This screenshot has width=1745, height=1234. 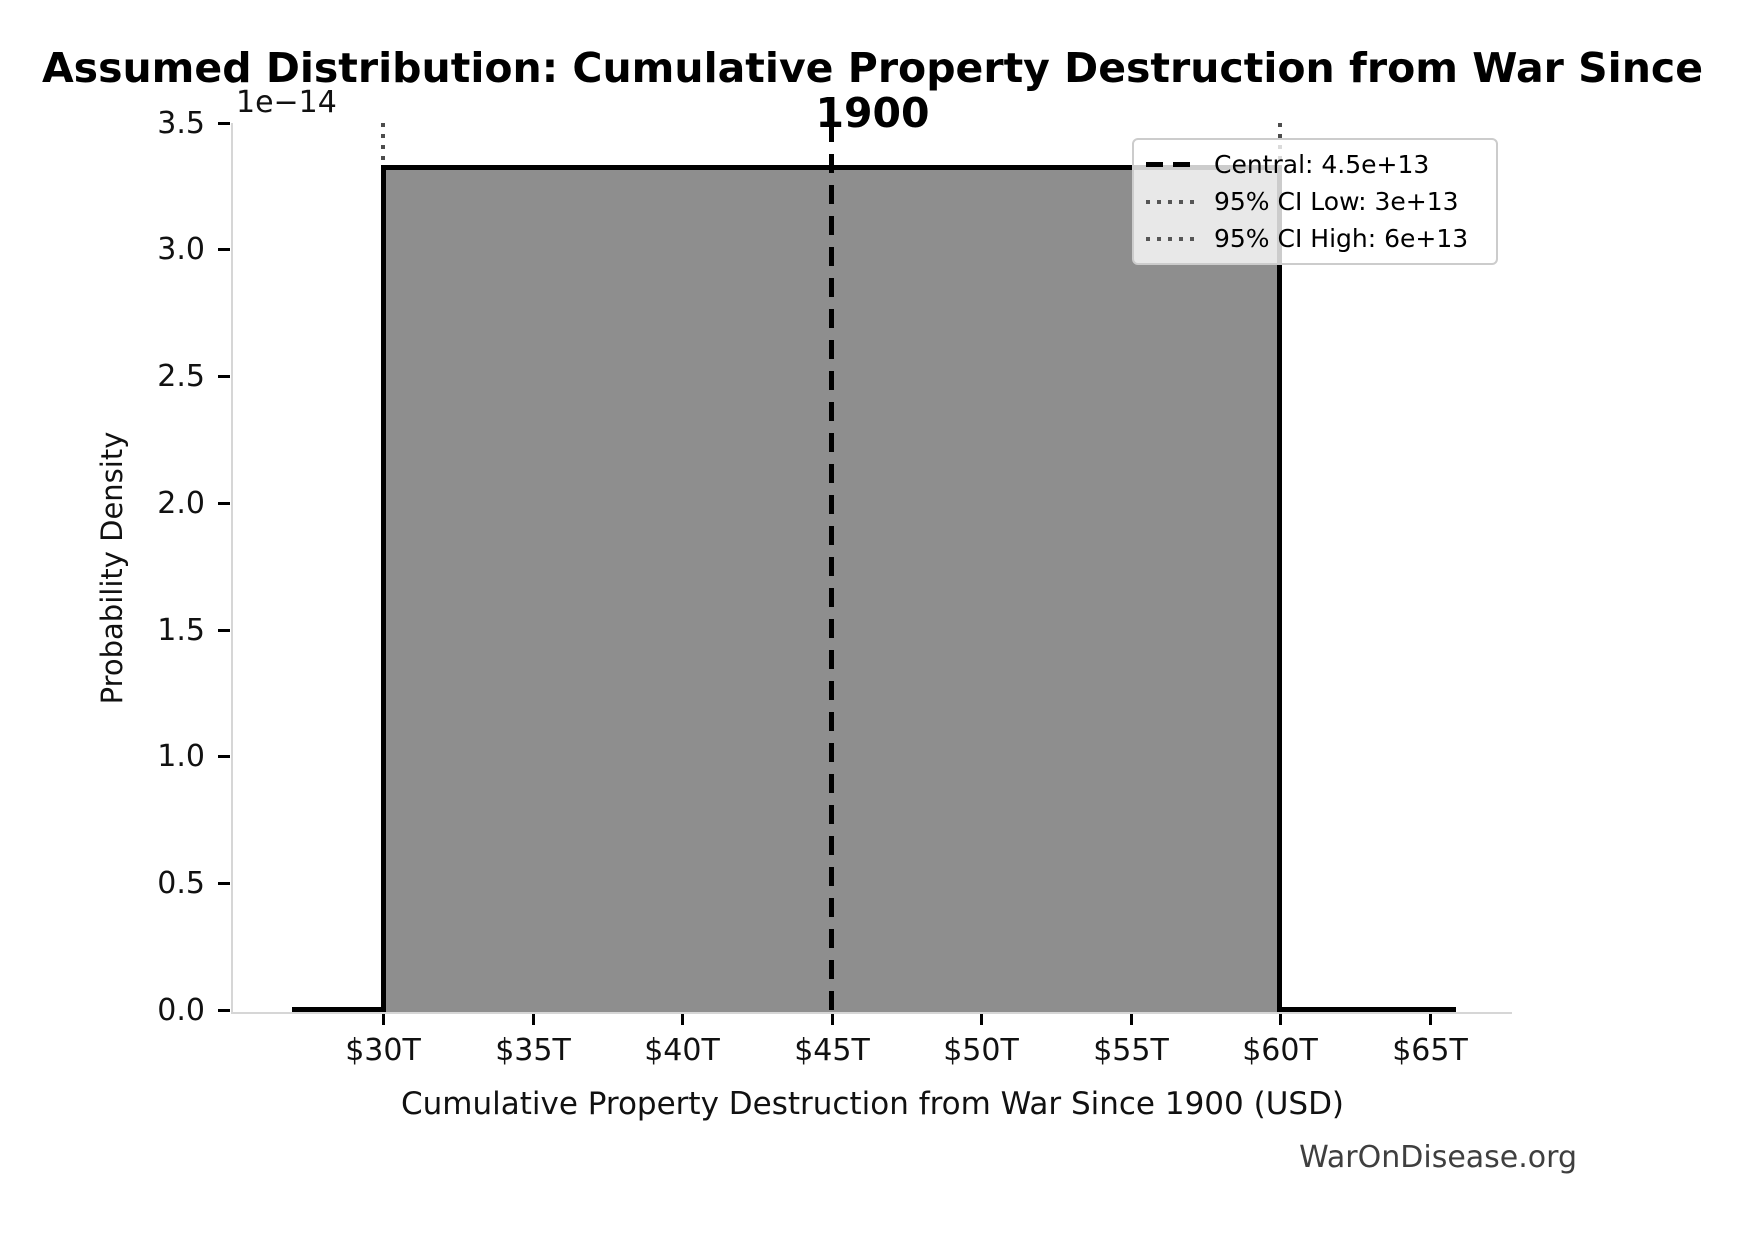 What do you see at coordinates (1341, 238) in the screenshot?
I see `legend-item-label: 95% CI High: 6e+13` at bounding box center [1341, 238].